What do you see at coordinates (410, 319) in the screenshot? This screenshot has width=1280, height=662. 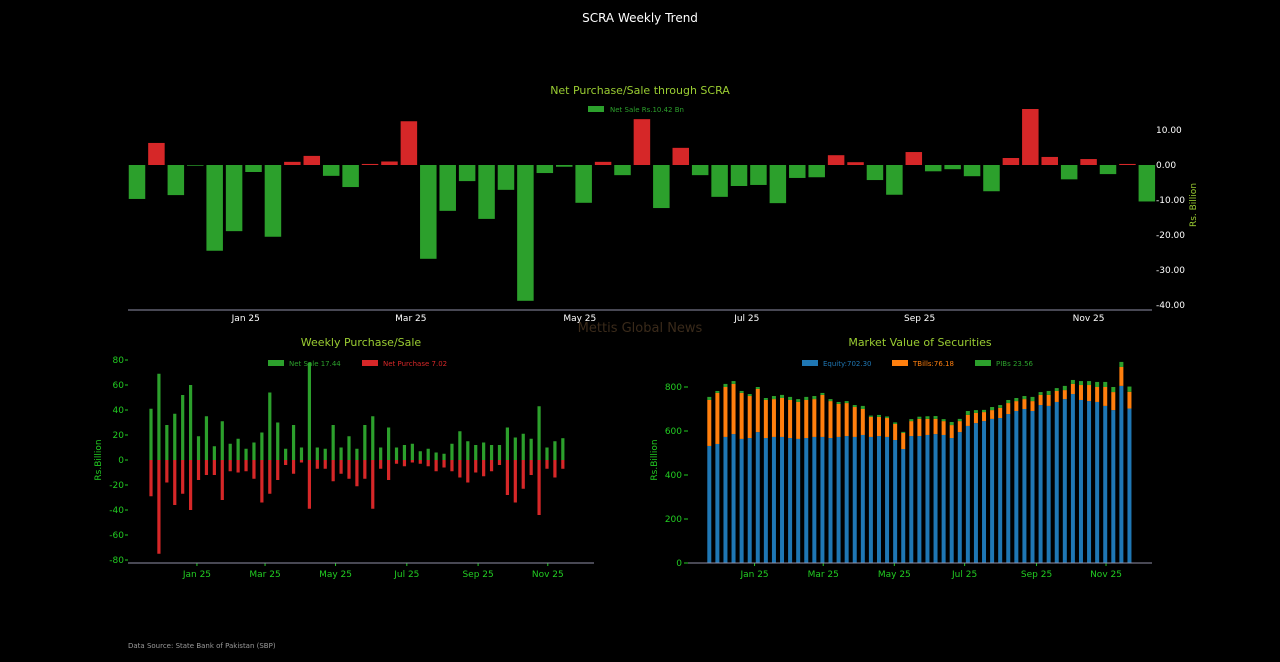 I see `net-x-tick-label: Mar 25` at bounding box center [410, 319].